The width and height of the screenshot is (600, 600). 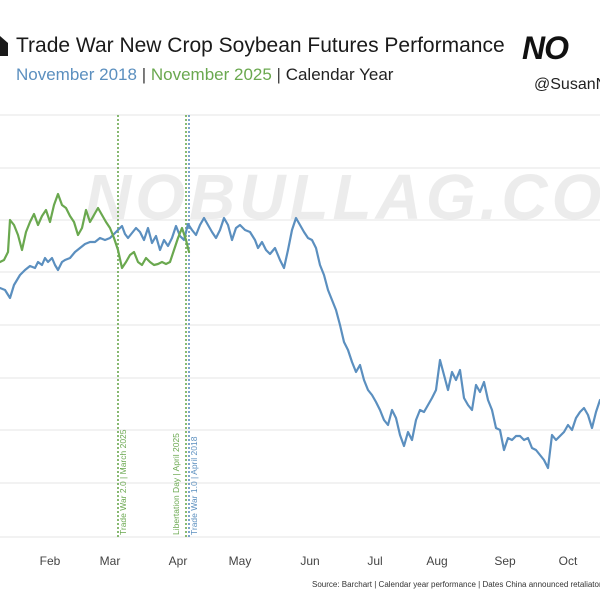 I want to click on series-line-2025, so click(x=95, y=231).